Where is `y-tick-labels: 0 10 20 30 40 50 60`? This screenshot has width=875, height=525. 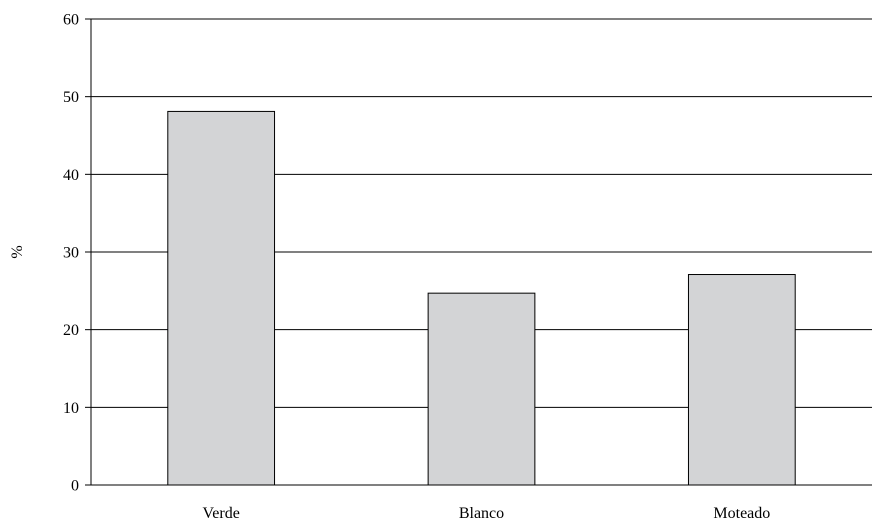 y-tick-labels: 0 10 20 30 40 50 60 is located at coordinates (71, 253).